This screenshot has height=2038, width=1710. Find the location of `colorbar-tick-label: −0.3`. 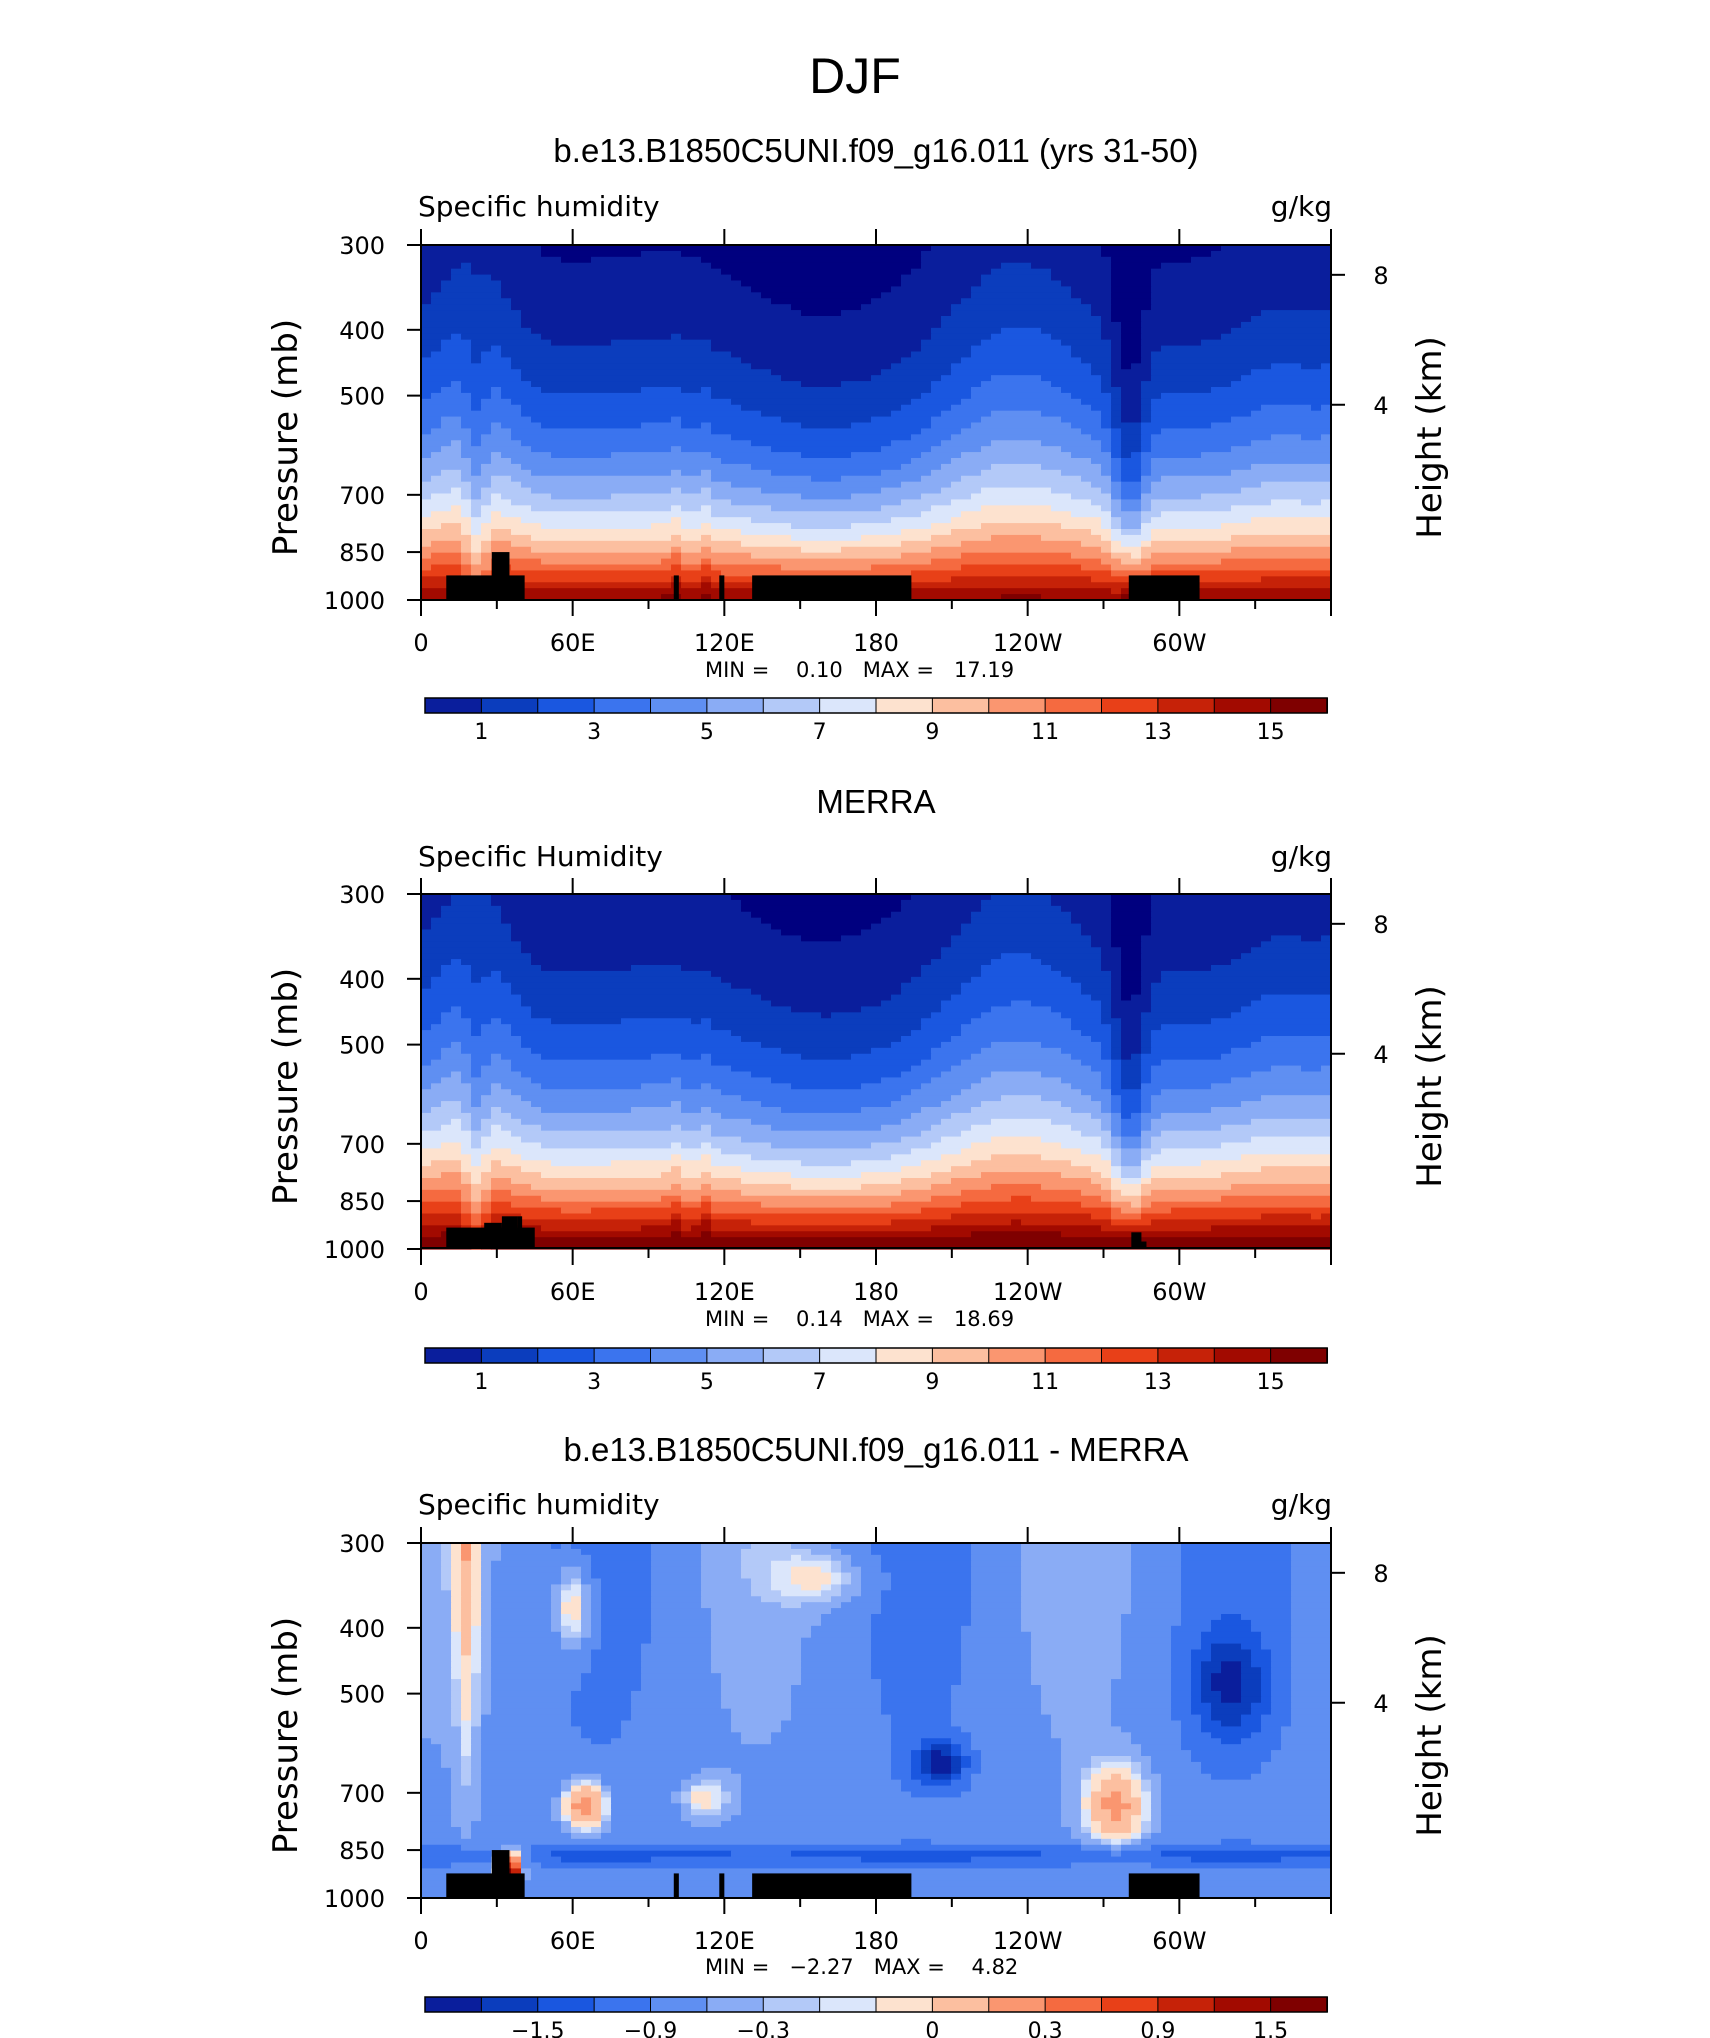

colorbar-tick-label: −0.3 is located at coordinates (763, 2028).